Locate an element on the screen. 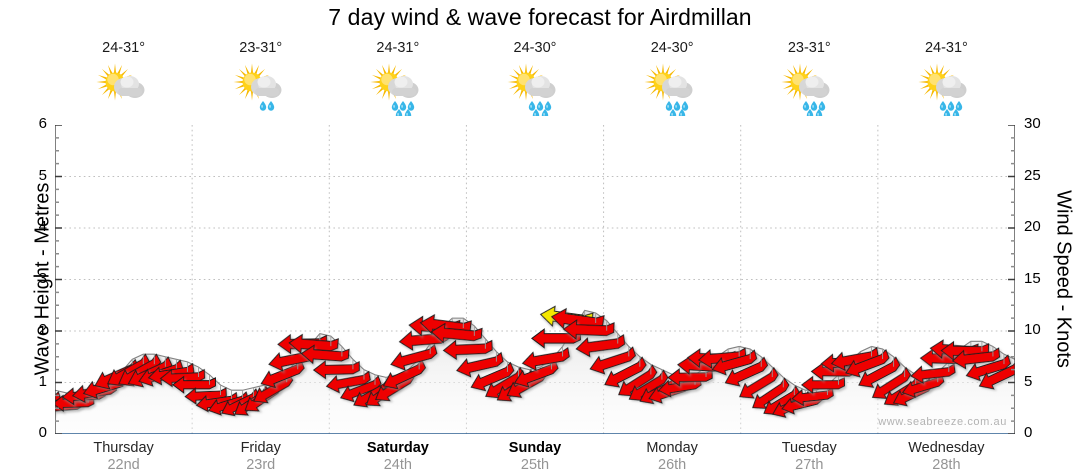 The height and width of the screenshot is (475, 1080). left-axis-tick-label: 1 is located at coordinates (42, 381).